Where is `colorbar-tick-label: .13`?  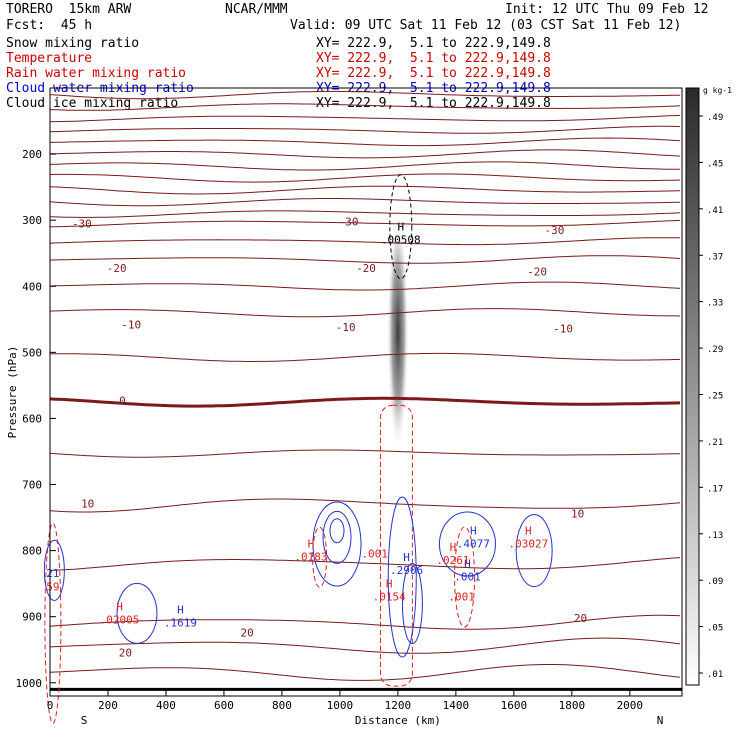
colorbar-tick-label: .13 is located at coordinates (715, 536).